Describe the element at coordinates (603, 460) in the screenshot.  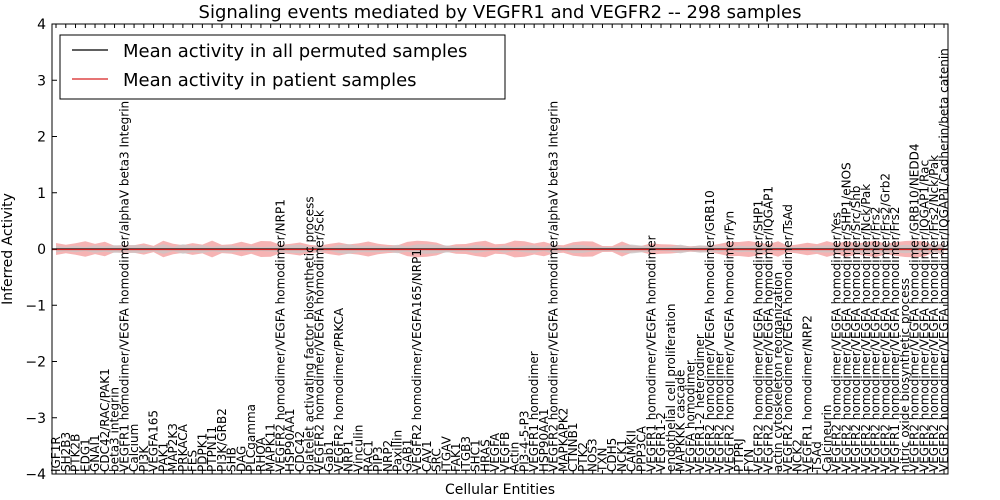
I see `x-tick-label: TXN` at that location.